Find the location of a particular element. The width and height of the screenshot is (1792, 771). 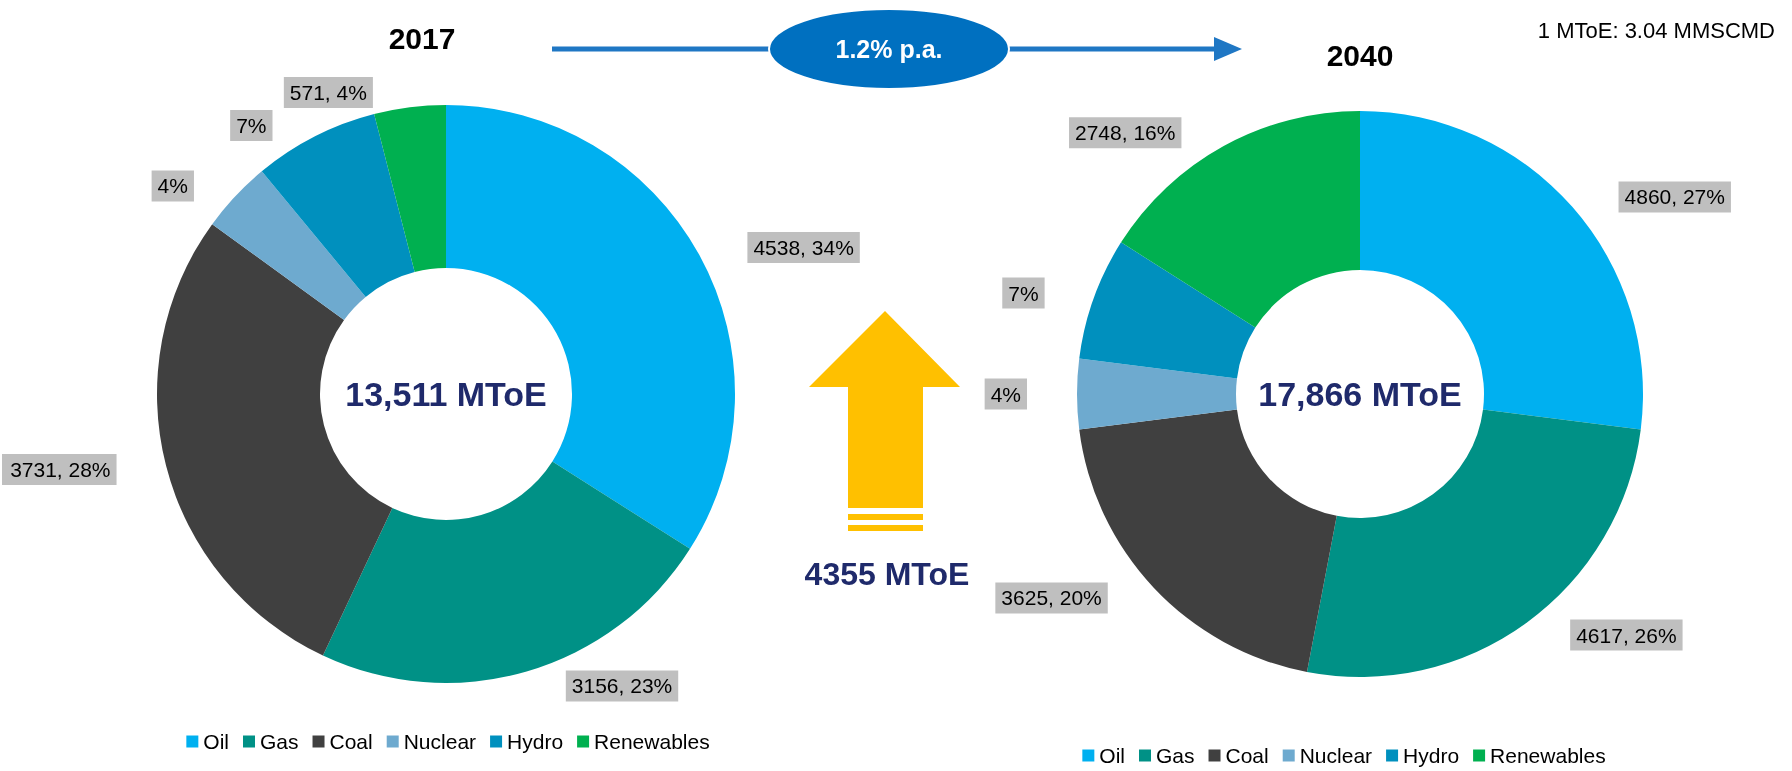

data-label: 4538, 34% is located at coordinates (803, 248).